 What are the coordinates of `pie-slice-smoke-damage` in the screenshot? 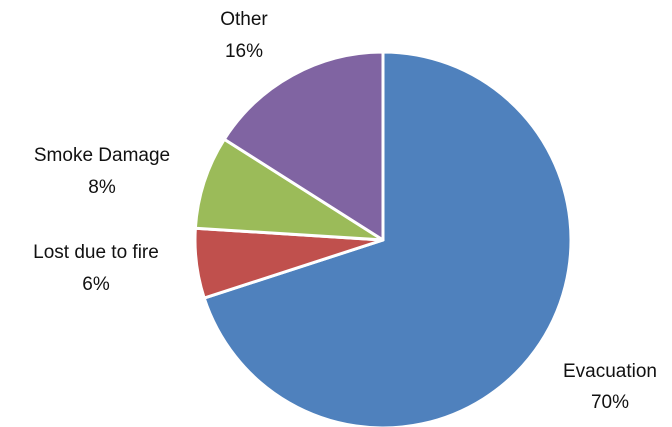 It's located at (289, 189).